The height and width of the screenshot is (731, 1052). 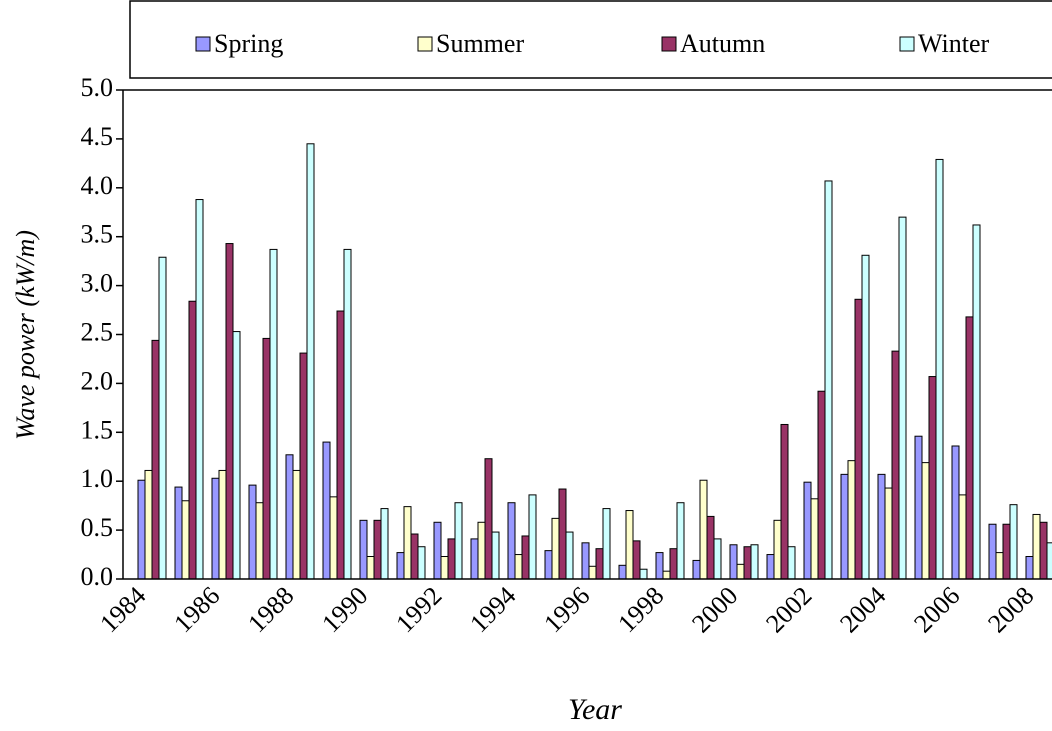 What do you see at coordinates (595, 709) in the screenshot?
I see `x-axis-title: Year` at bounding box center [595, 709].